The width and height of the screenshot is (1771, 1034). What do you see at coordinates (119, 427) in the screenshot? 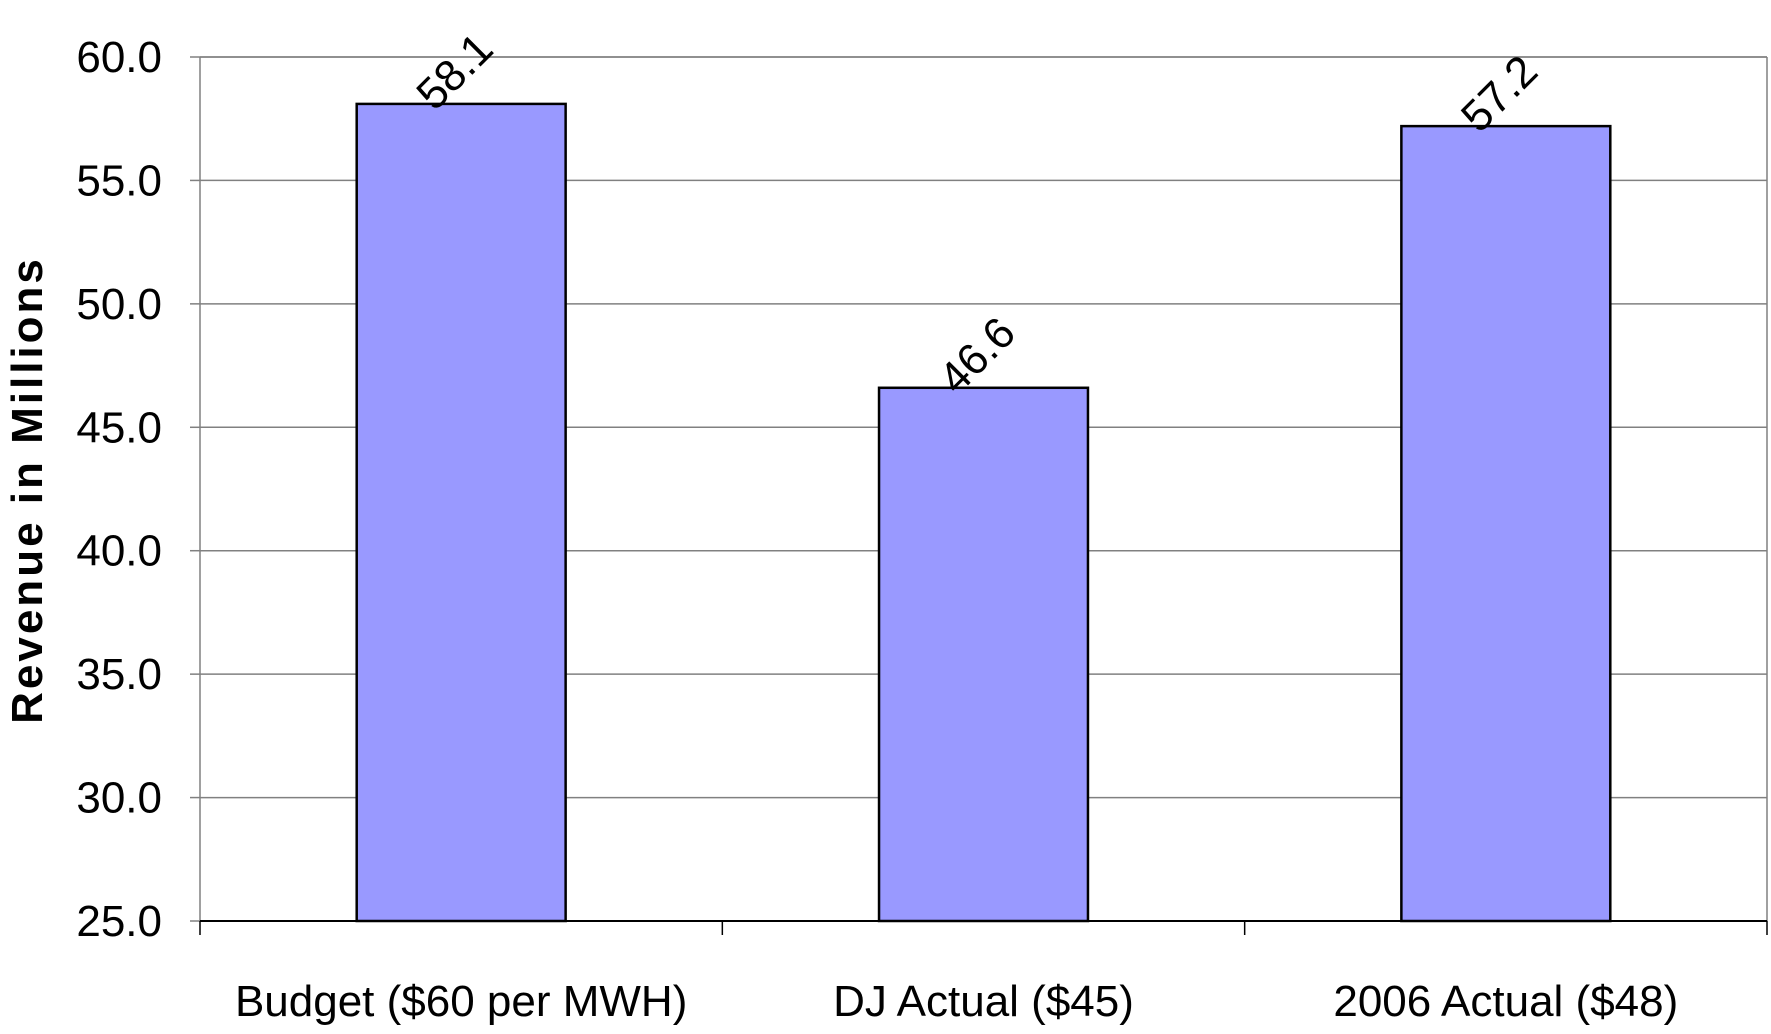
I see `y-tick-label: 45.0` at bounding box center [119, 427].